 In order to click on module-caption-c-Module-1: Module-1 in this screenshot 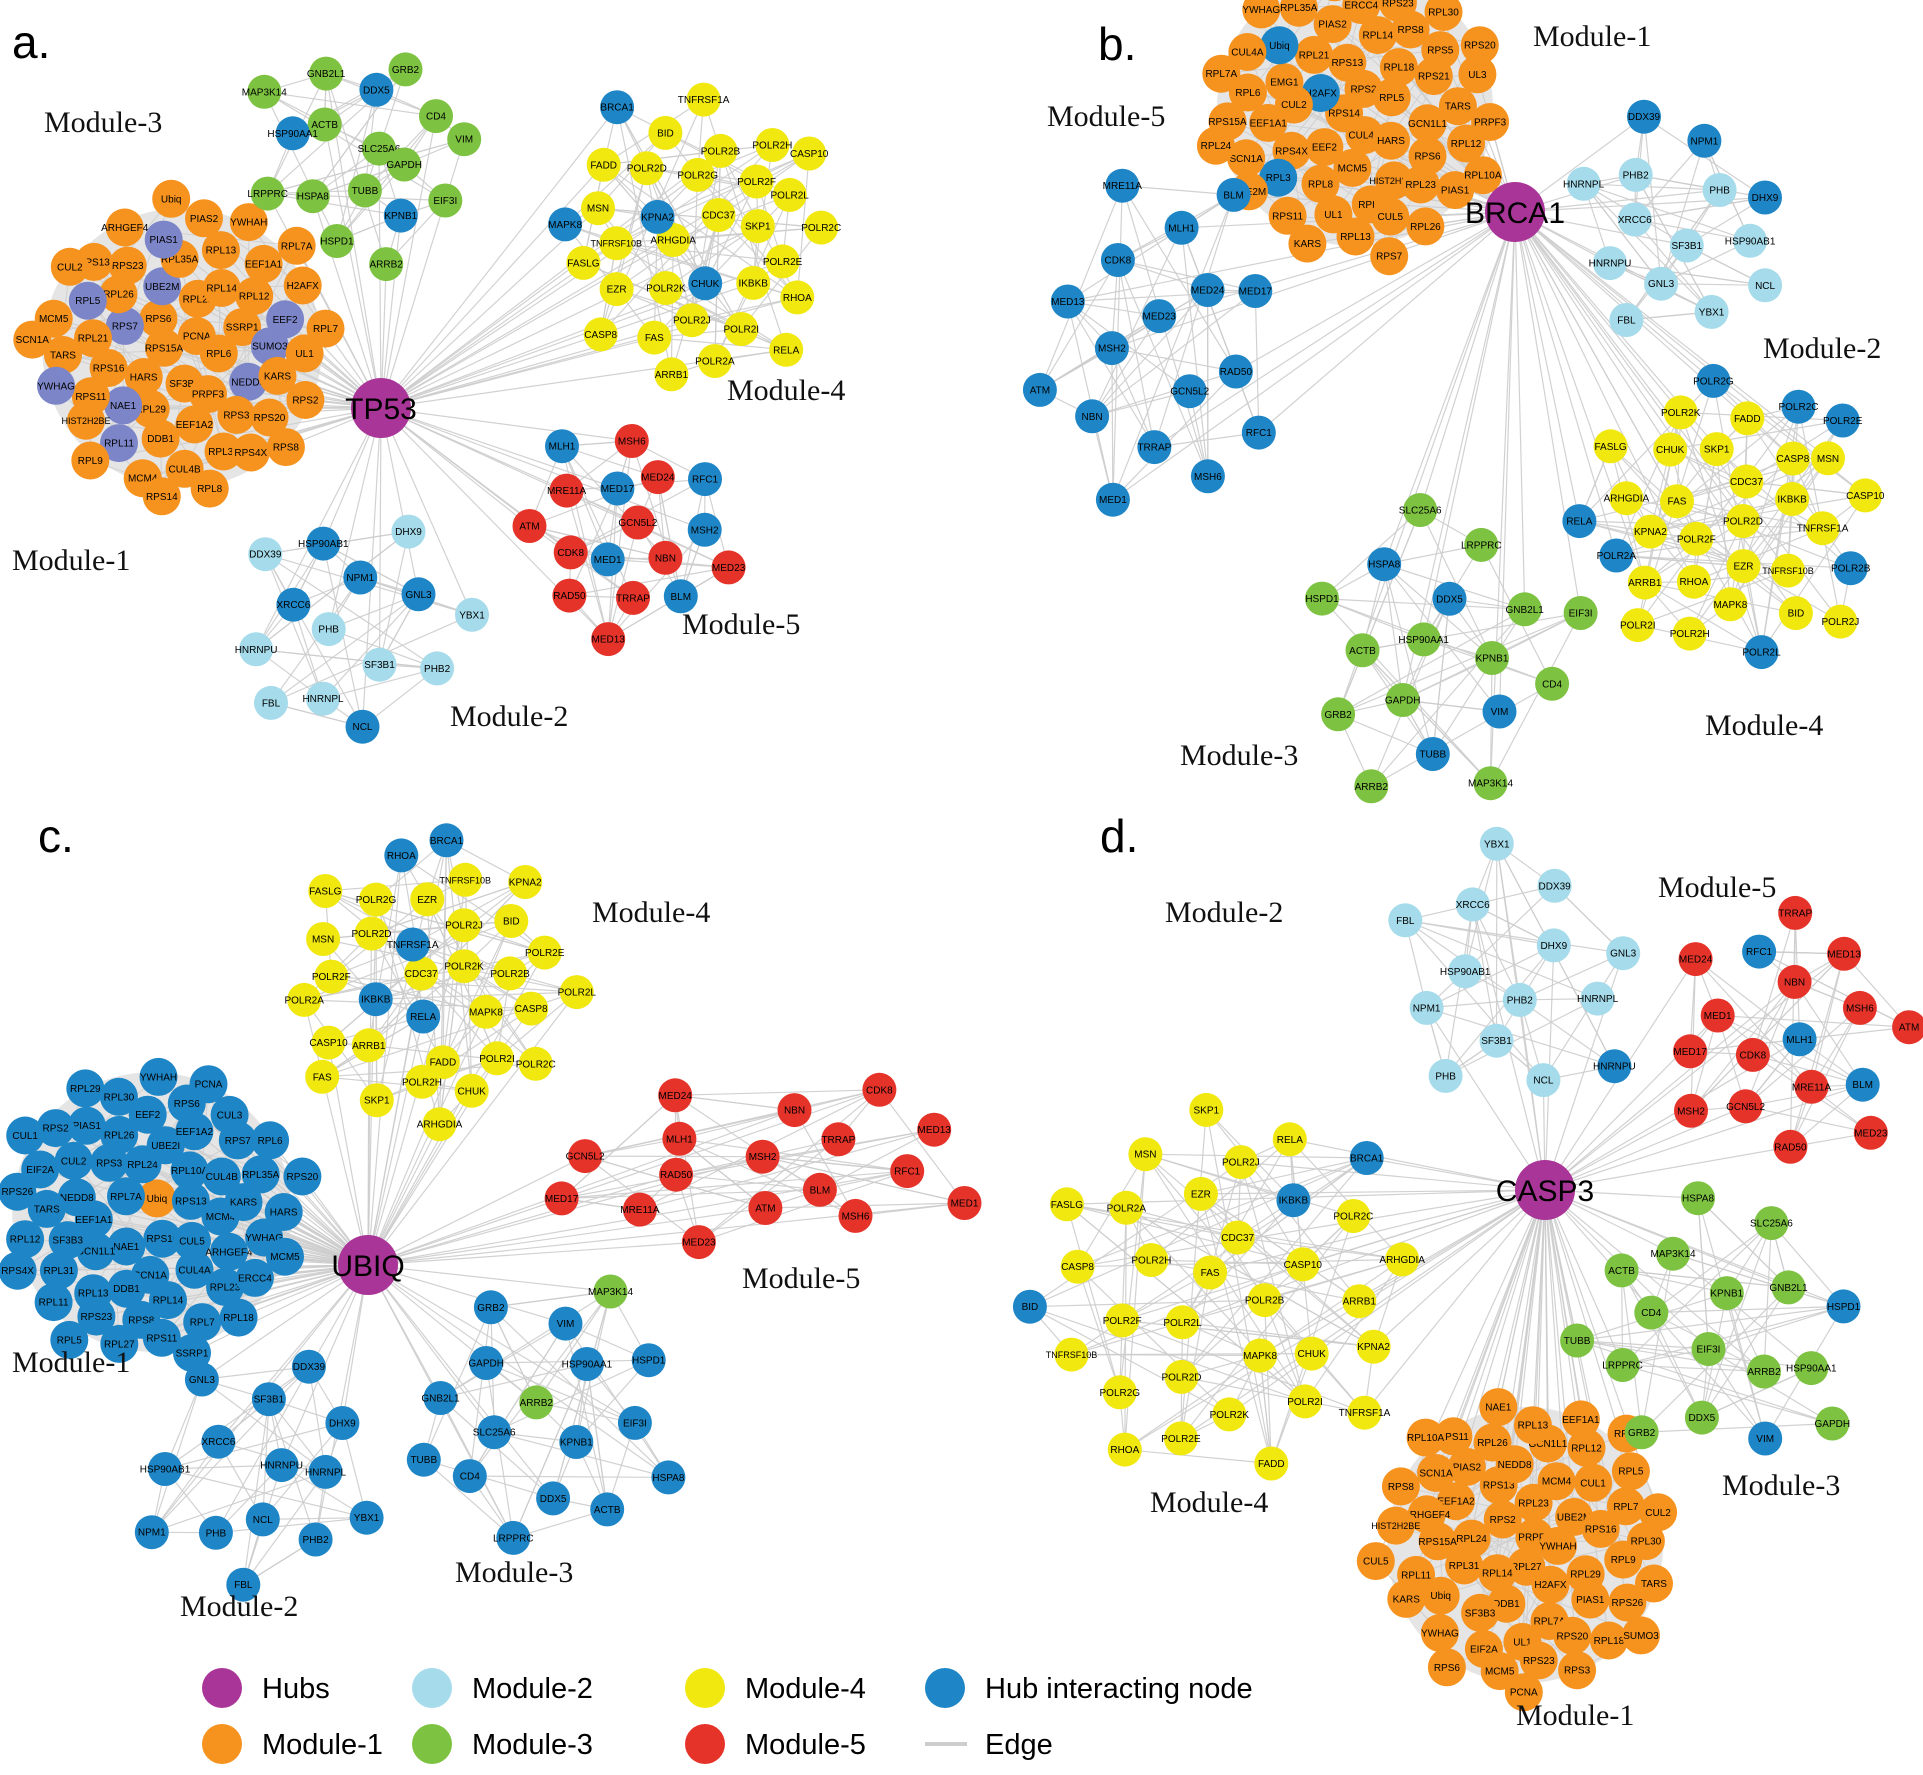, I will do `click(71, 1362)`.